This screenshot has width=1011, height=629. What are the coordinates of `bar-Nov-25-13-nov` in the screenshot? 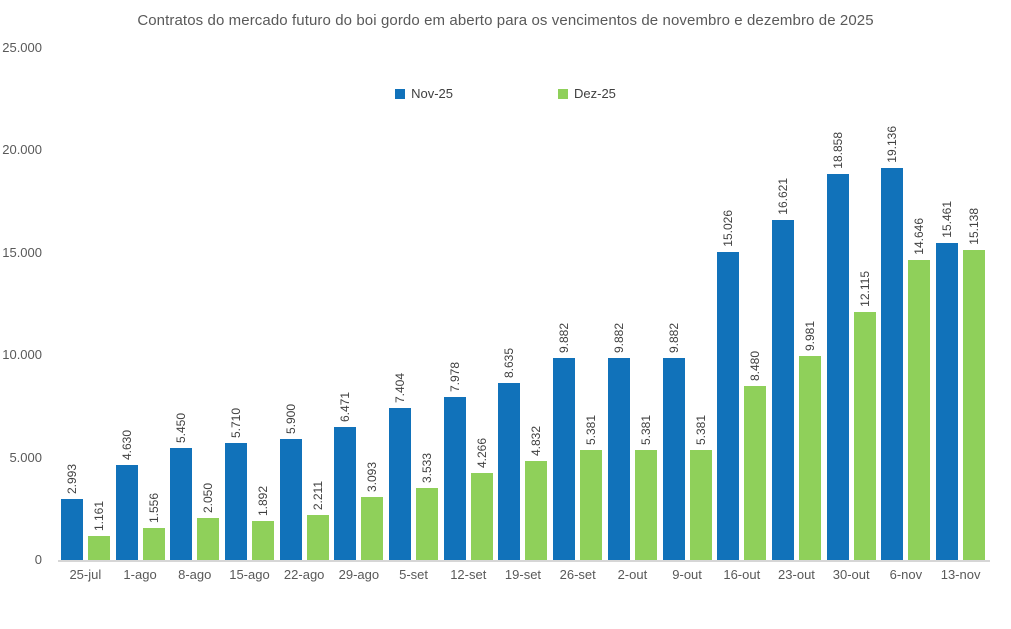 It's located at (947, 401).